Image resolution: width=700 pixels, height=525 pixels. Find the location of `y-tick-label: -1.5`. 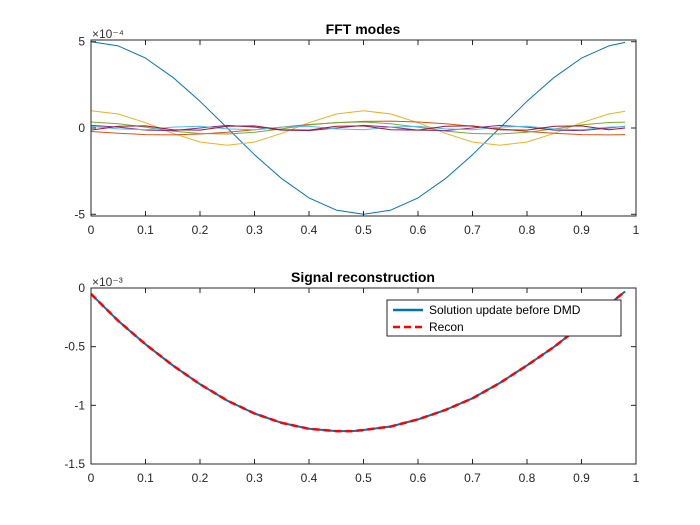

y-tick-label: -1.5 is located at coordinates (74, 464).